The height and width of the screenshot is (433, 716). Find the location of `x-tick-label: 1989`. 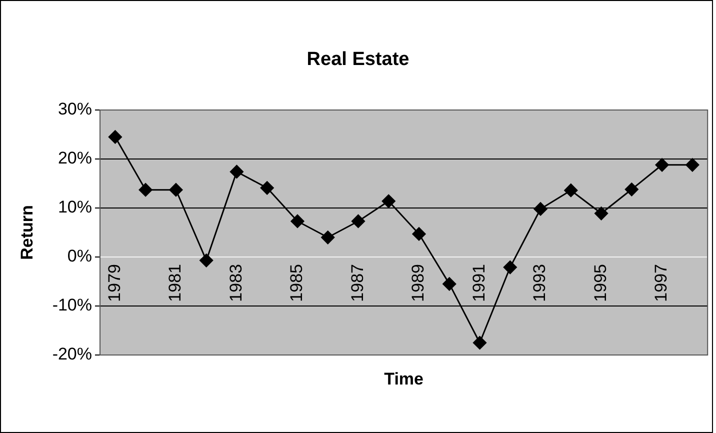

x-tick-label: 1989 is located at coordinates (418, 283).